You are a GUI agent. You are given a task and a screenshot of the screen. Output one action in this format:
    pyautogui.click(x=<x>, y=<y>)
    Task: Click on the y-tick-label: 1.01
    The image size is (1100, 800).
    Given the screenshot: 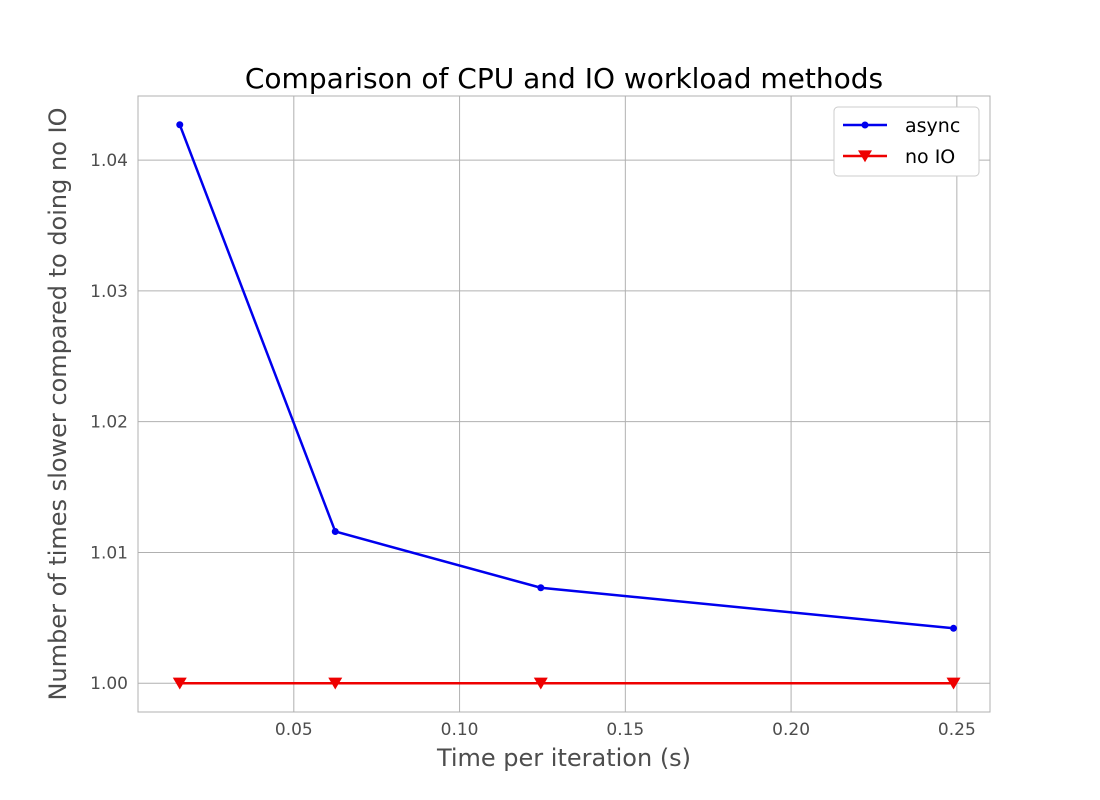 What is the action you would take?
    pyautogui.click(x=109, y=553)
    